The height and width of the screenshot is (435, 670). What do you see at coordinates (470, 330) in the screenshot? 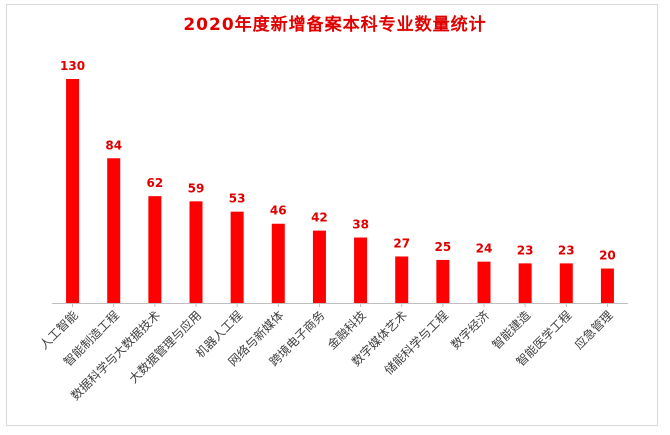
I see `category-label: 数字经济` at bounding box center [470, 330].